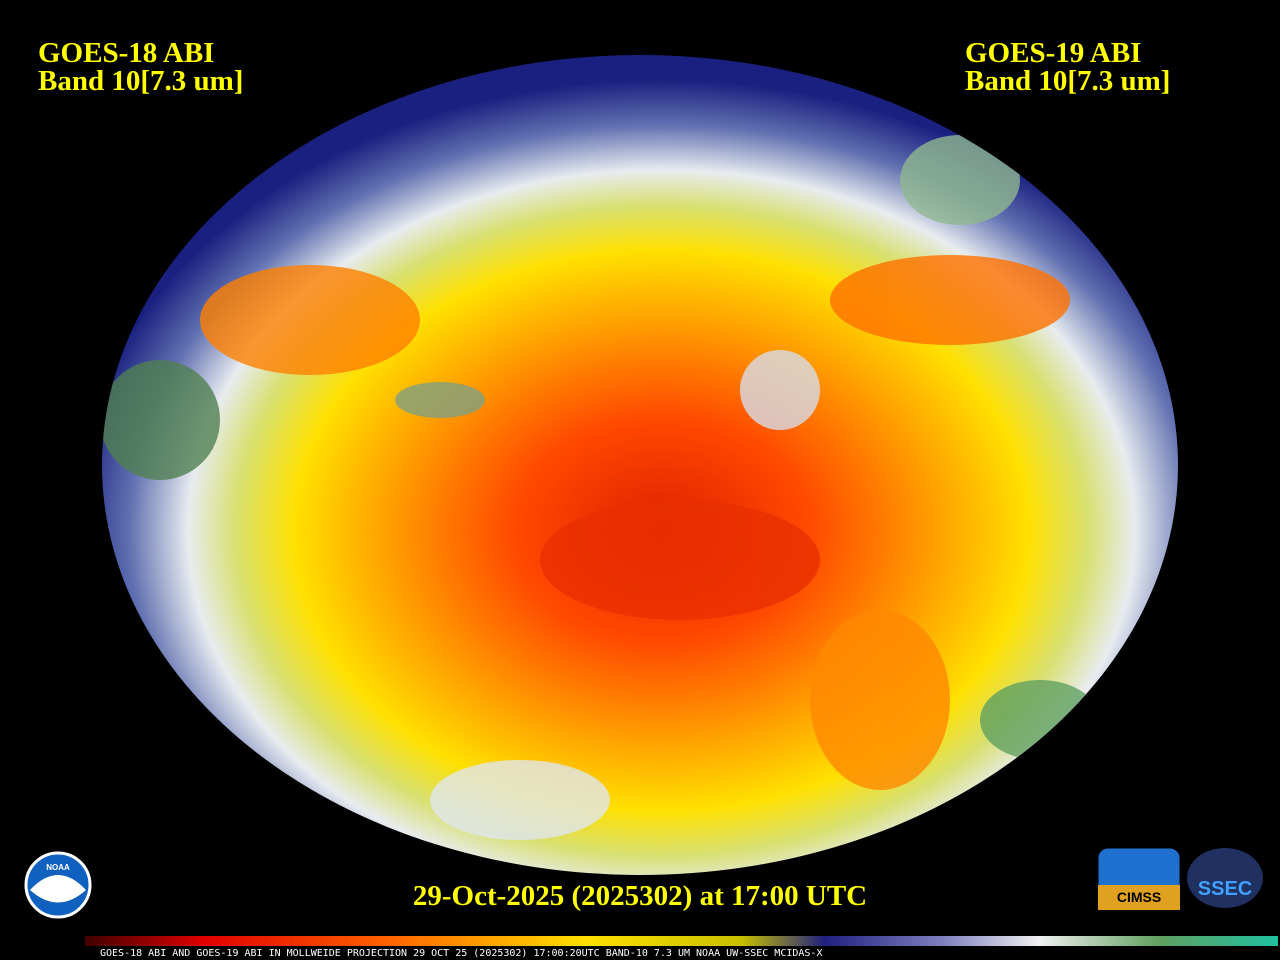  What do you see at coordinates (640, 896) in the screenshot?
I see `timestamp: 29-Oct-2025 (2025302) at 17:00 UTC` at bounding box center [640, 896].